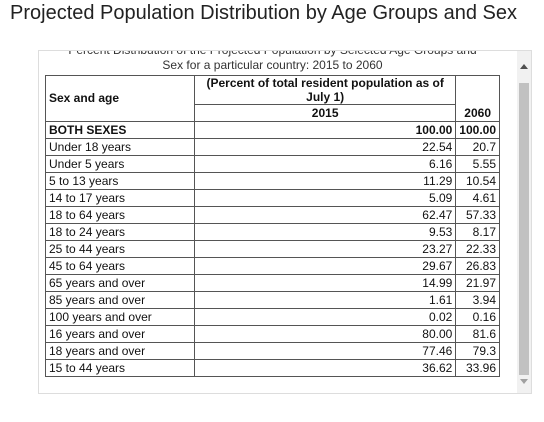  I want to click on table-row: 18 to 64 years 62.47 57.33, so click(272, 215).